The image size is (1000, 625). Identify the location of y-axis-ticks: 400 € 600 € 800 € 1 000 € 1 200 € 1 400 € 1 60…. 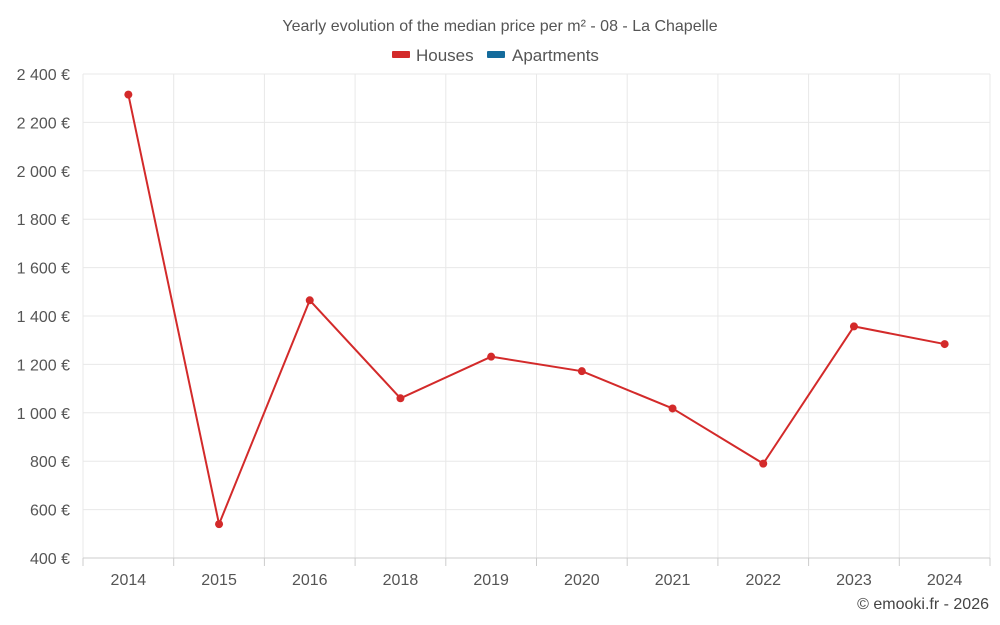
(43, 317).